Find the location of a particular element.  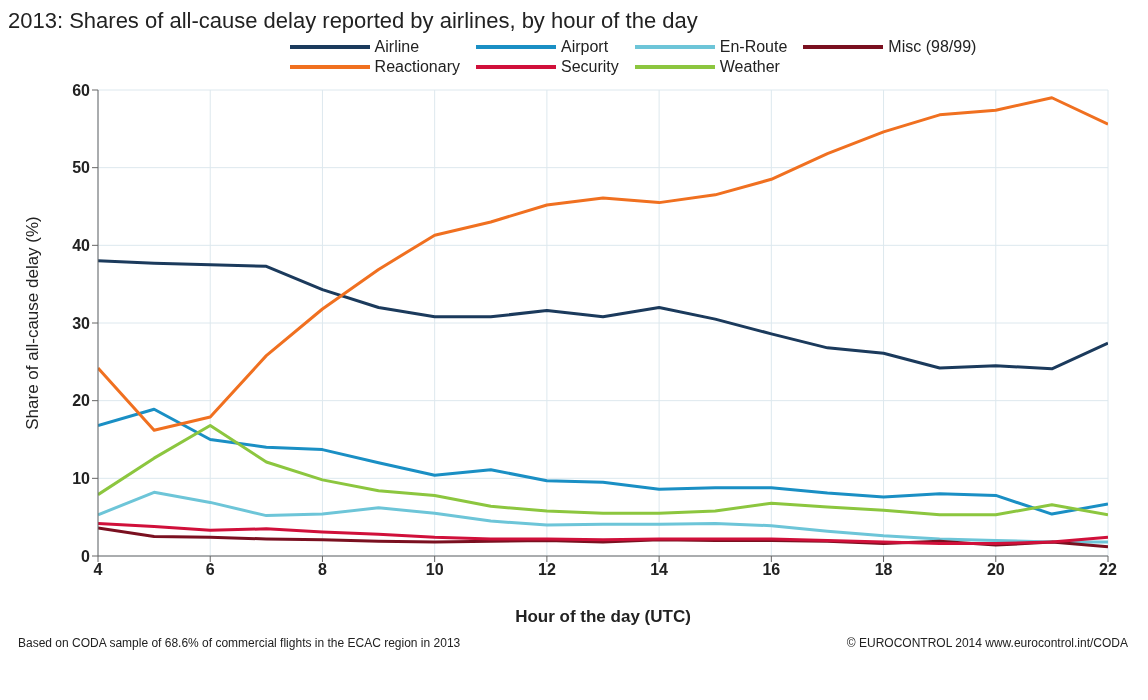

y-axis-title: Share of all-cause delay (%) is located at coordinates (33, 323).